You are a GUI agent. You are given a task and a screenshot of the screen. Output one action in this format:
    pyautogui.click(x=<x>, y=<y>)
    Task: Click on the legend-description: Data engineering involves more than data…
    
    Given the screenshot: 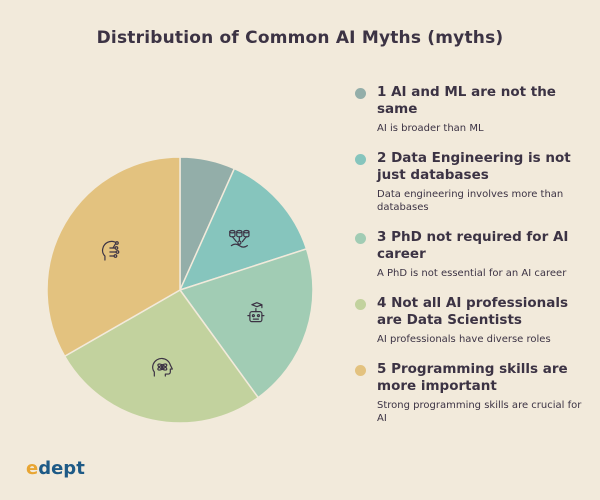 What is the action you would take?
    pyautogui.click(x=470, y=201)
    